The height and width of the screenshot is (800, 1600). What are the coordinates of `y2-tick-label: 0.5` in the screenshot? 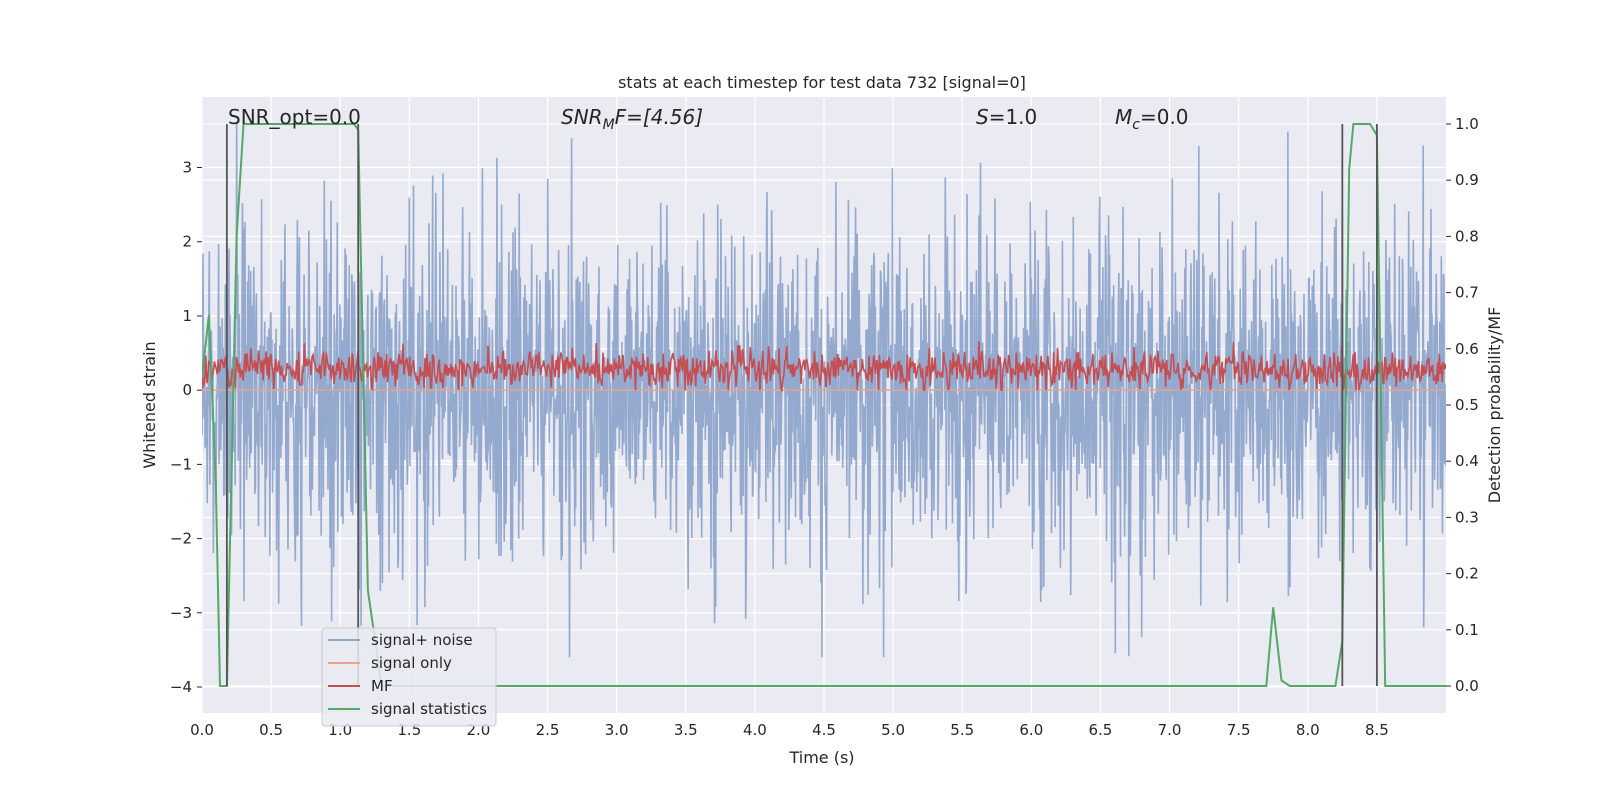 It's located at (1467, 405).